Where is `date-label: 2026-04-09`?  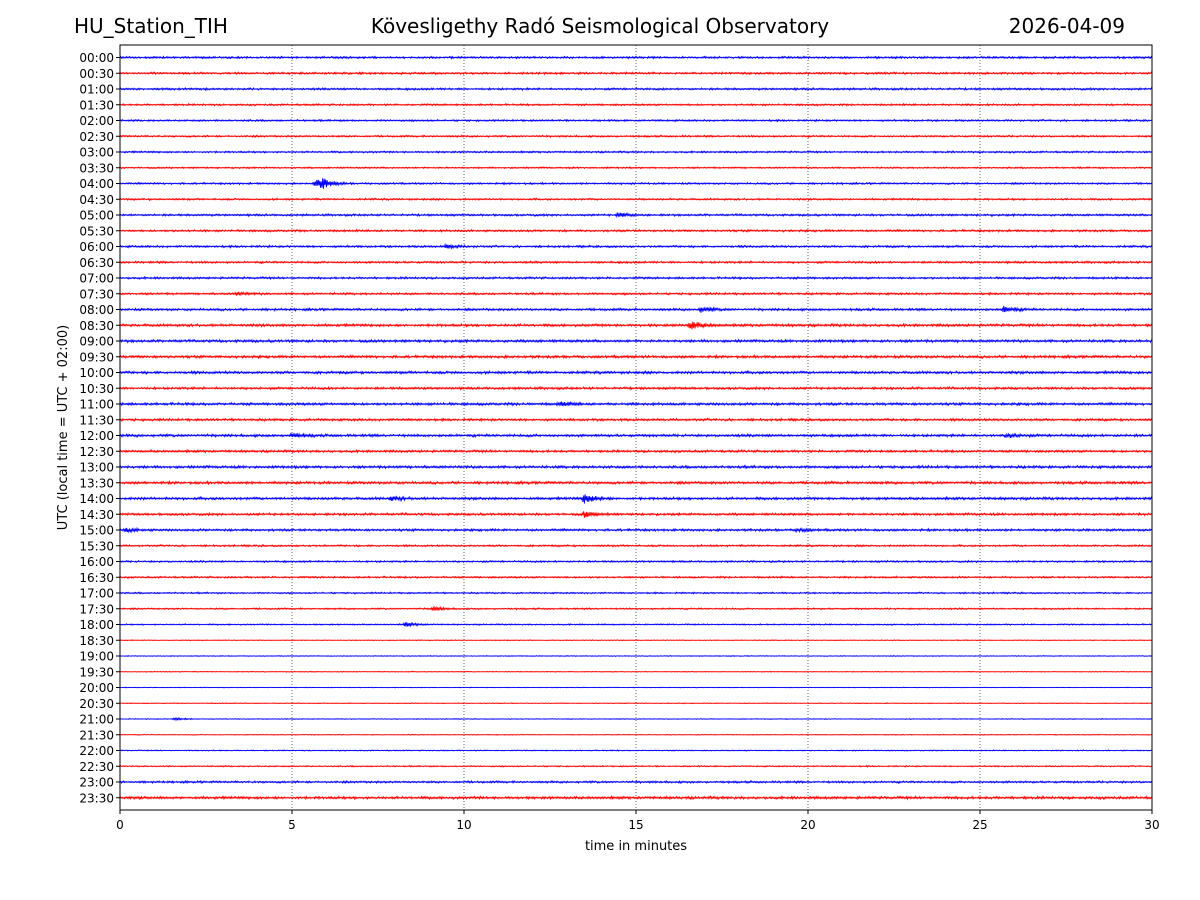 date-label: 2026-04-09 is located at coordinates (1066, 26).